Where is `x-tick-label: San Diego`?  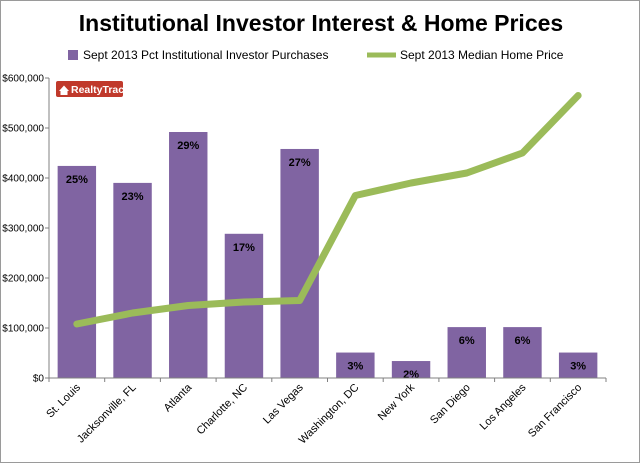
x-tick-label: San Diego is located at coordinates (450, 404).